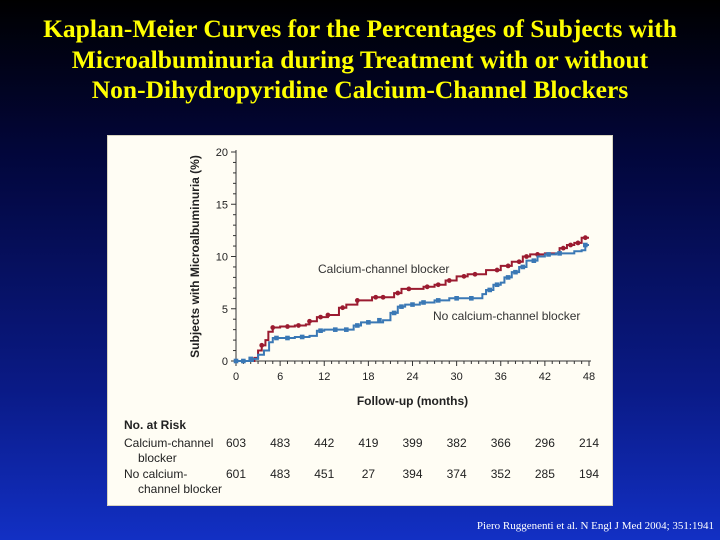 This screenshot has width=720, height=540. I want to click on risk-row-label: channel blocker, so click(180, 489).